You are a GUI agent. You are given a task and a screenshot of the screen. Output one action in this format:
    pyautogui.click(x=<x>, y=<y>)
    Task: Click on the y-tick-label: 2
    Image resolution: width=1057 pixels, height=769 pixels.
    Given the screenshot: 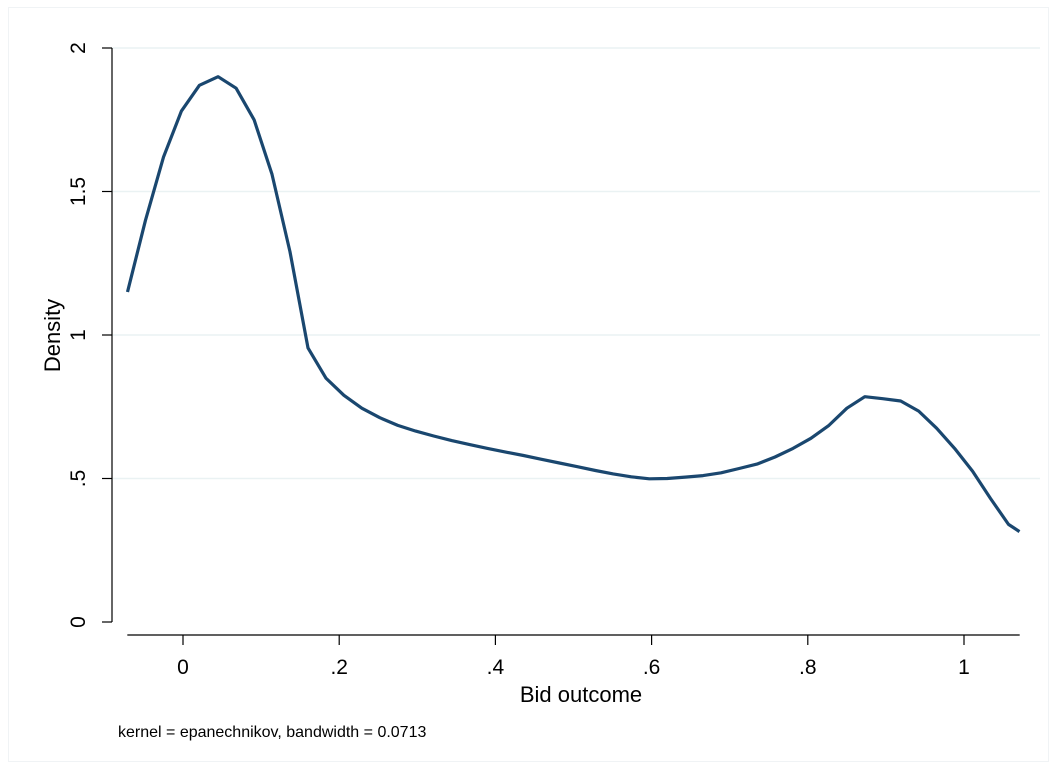 What is the action you would take?
    pyautogui.click(x=78, y=48)
    